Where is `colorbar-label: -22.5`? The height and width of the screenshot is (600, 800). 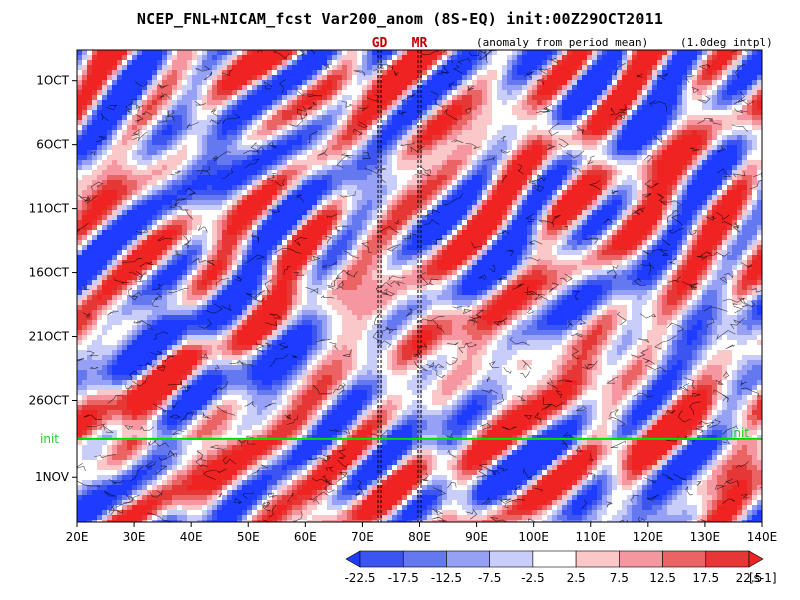 colorbar-label: -22.5 is located at coordinates (359, 578).